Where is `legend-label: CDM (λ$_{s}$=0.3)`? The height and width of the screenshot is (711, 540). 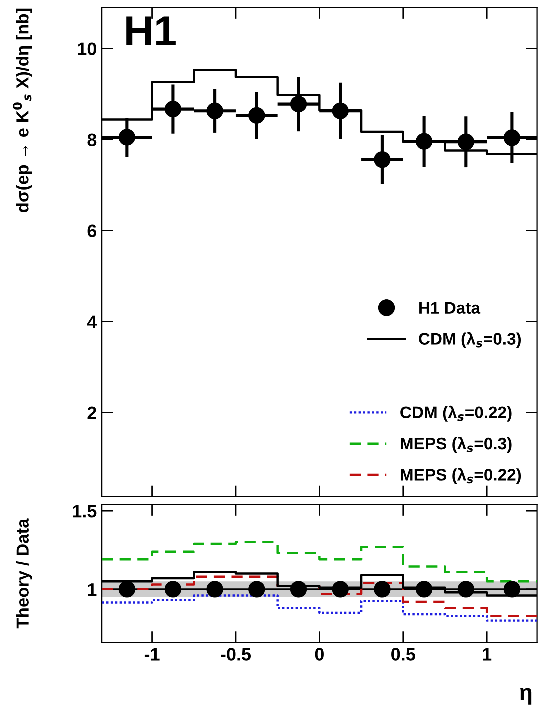
legend-label: CDM (λ$_{s}$=0.3) is located at coordinates (470, 340).